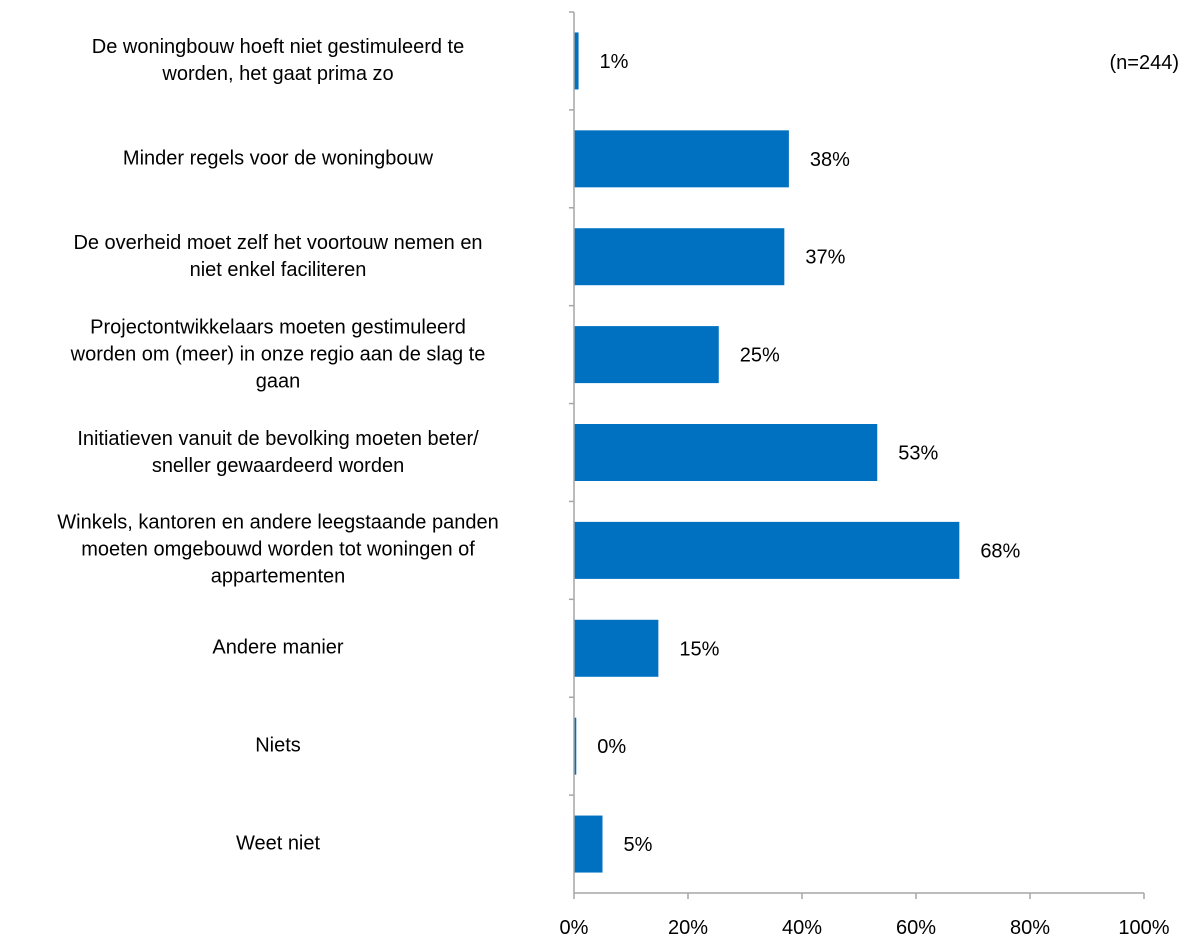 This screenshot has width=1191, height=943. Describe the element at coordinates (278, 327) in the screenshot. I see `category-label-line: Projectontwikkelaars moeten gestimuleerd` at that location.